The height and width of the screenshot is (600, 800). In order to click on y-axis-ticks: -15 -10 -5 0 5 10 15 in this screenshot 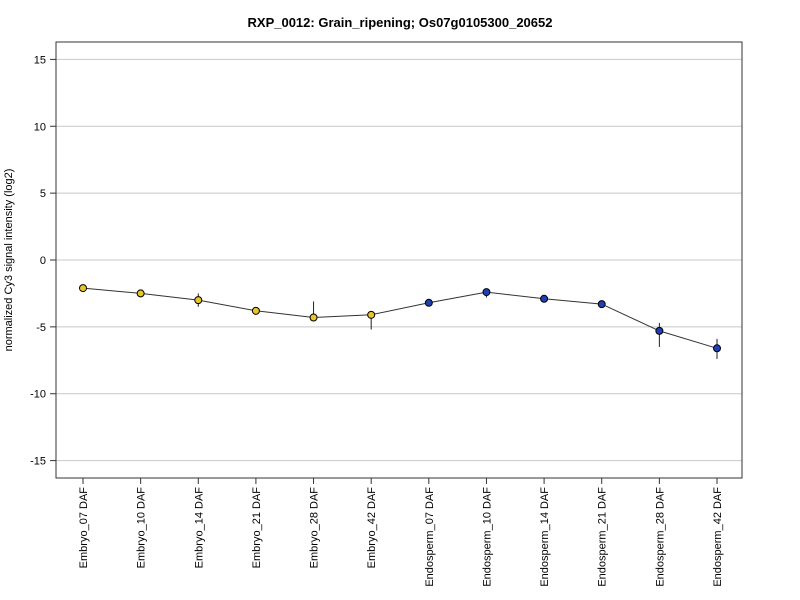, I will do `click(43, 261)`.